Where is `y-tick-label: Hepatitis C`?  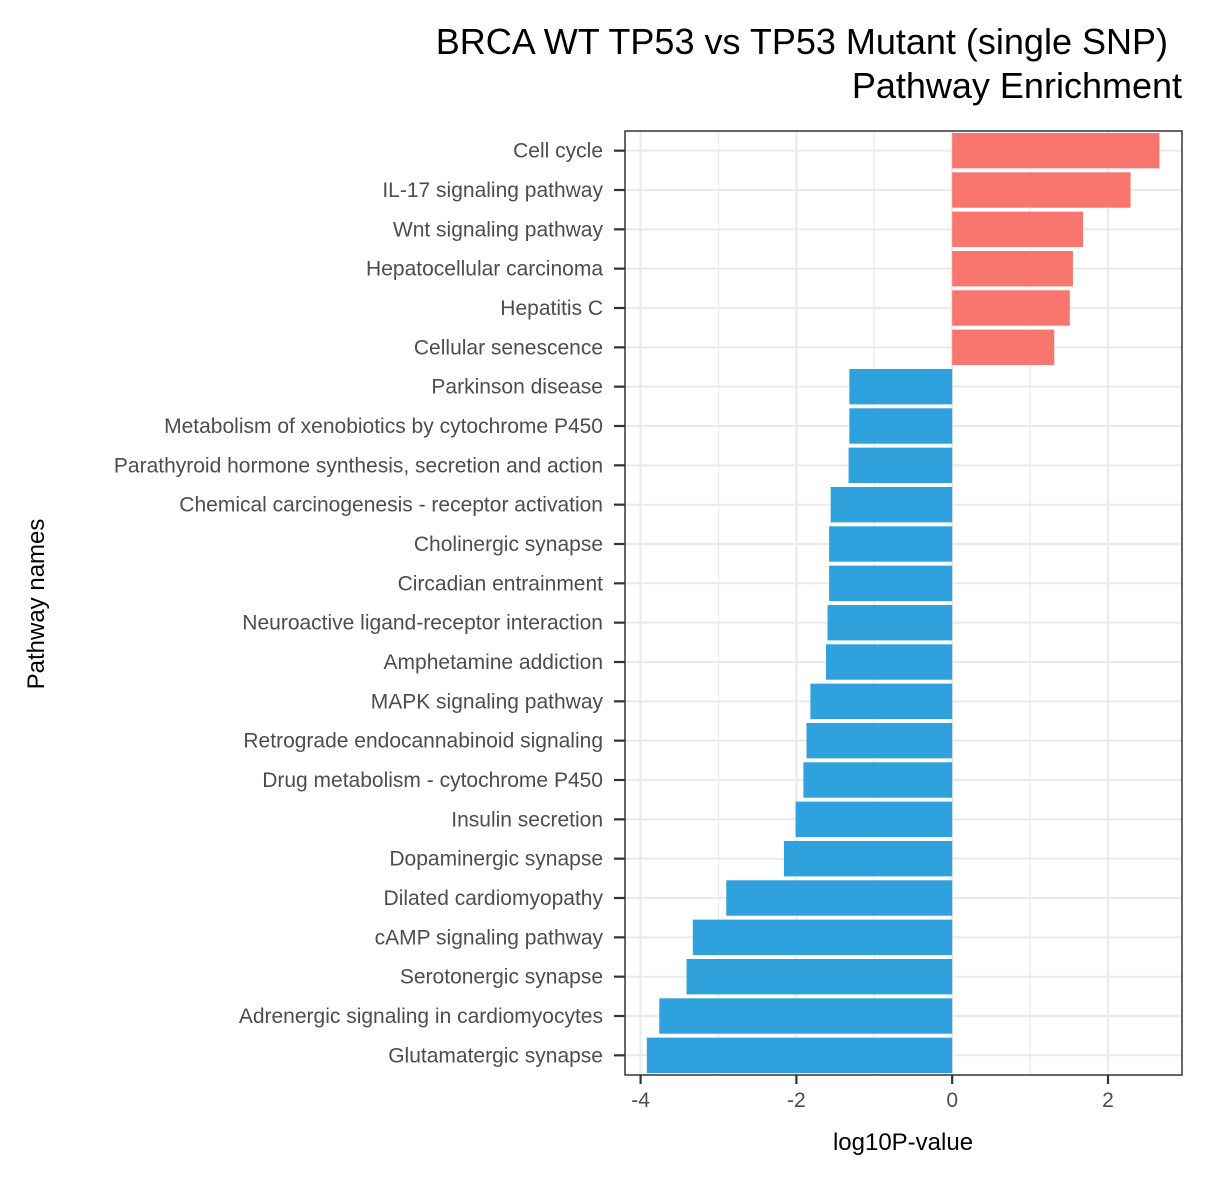 y-tick-label: Hepatitis C is located at coordinates (551, 308).